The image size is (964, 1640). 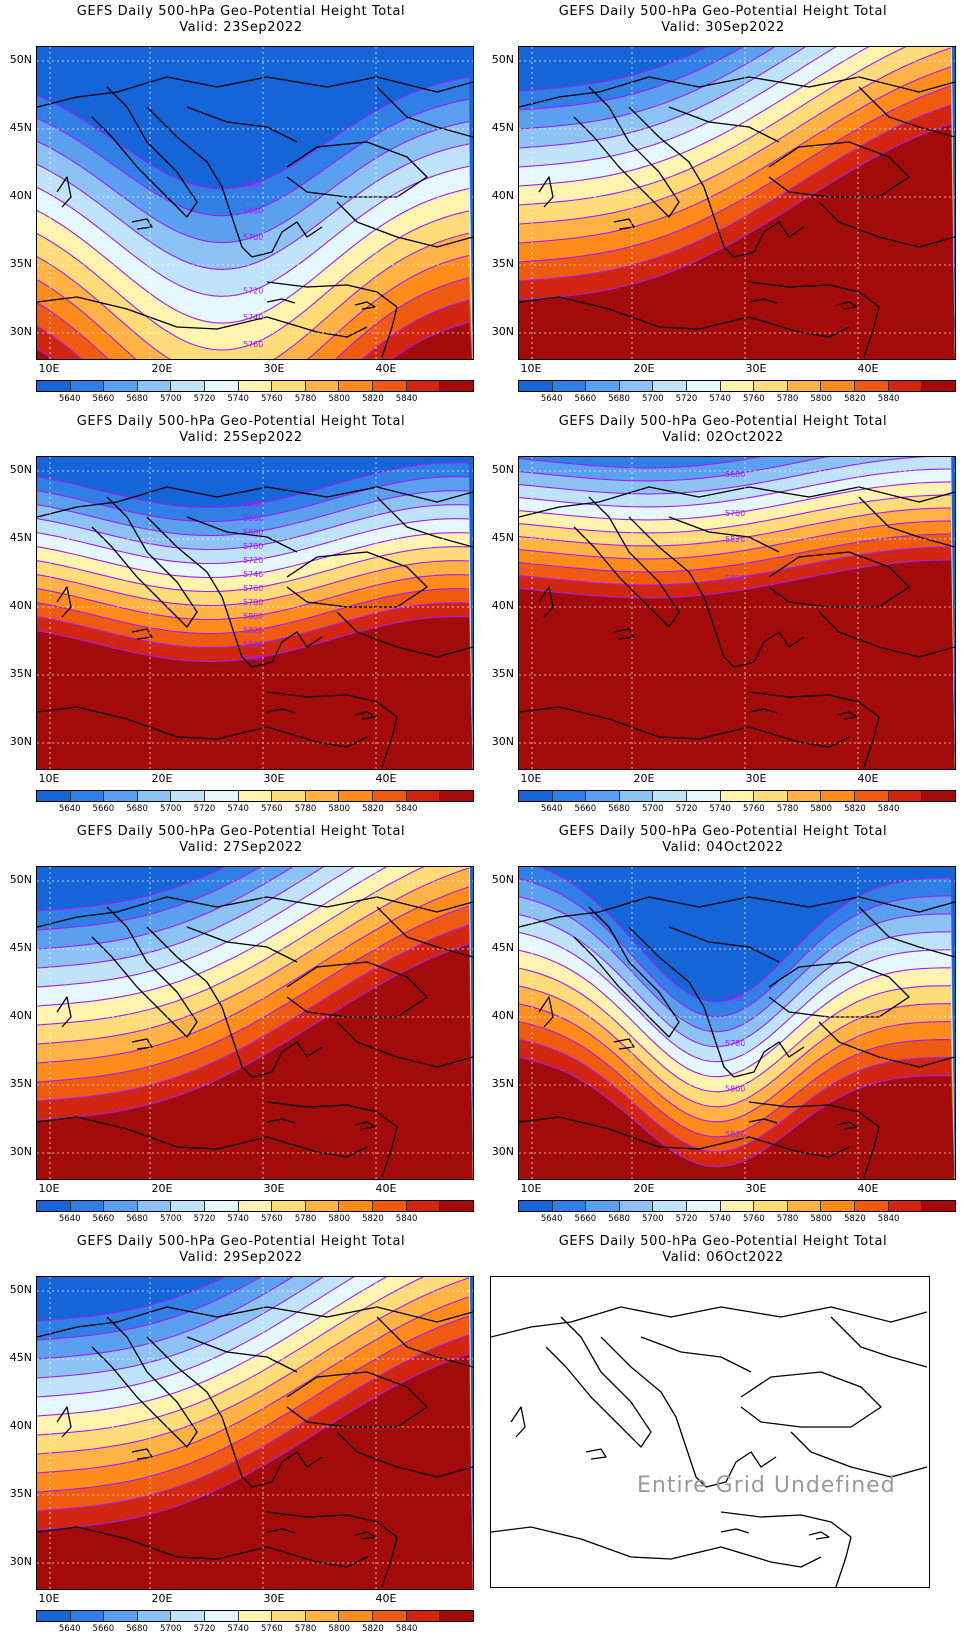 What do you see at coordinates (386, 368) in the screenshot?
I see `longitude-label: 40E` at bounding box center [386, 368].